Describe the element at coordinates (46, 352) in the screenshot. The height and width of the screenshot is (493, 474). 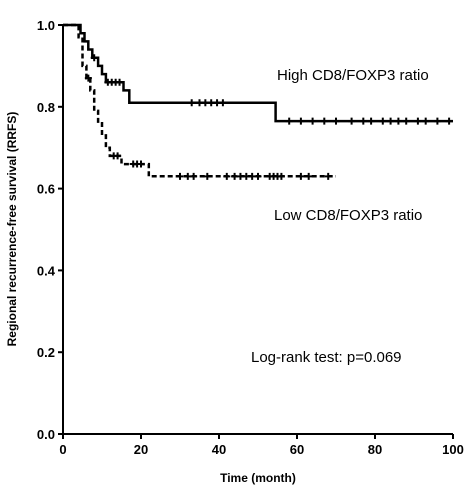
I see `y-tick-label-1: 0.2` at that location.